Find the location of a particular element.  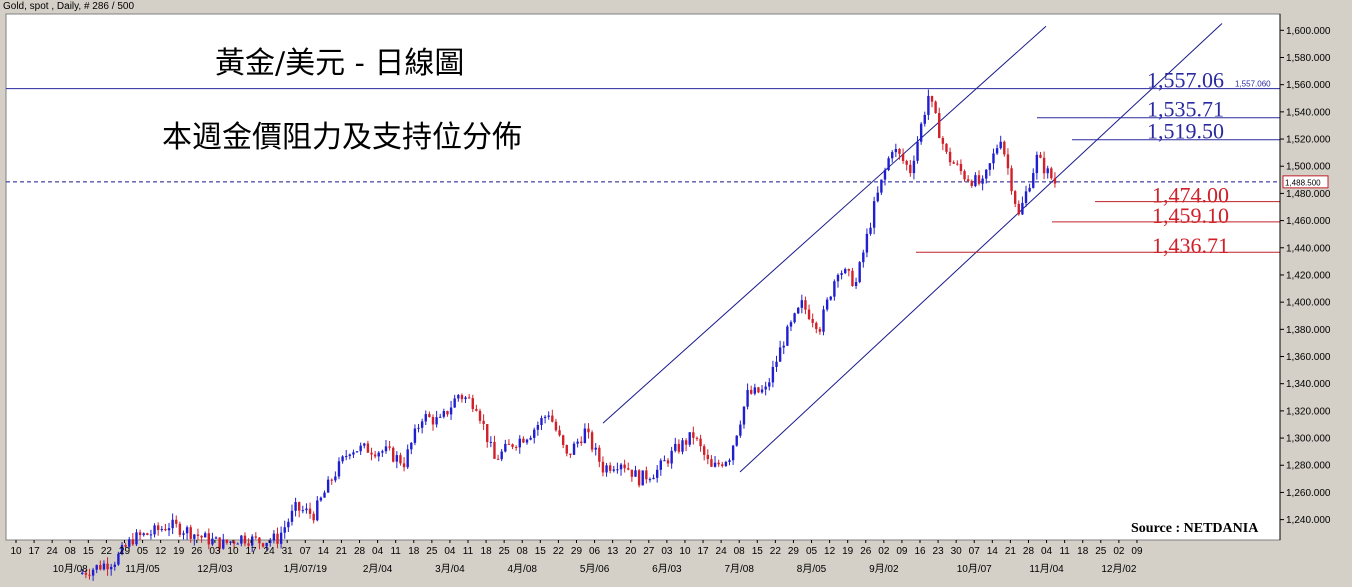

x-tick-label: 07 is located at coordinates (306, 551).